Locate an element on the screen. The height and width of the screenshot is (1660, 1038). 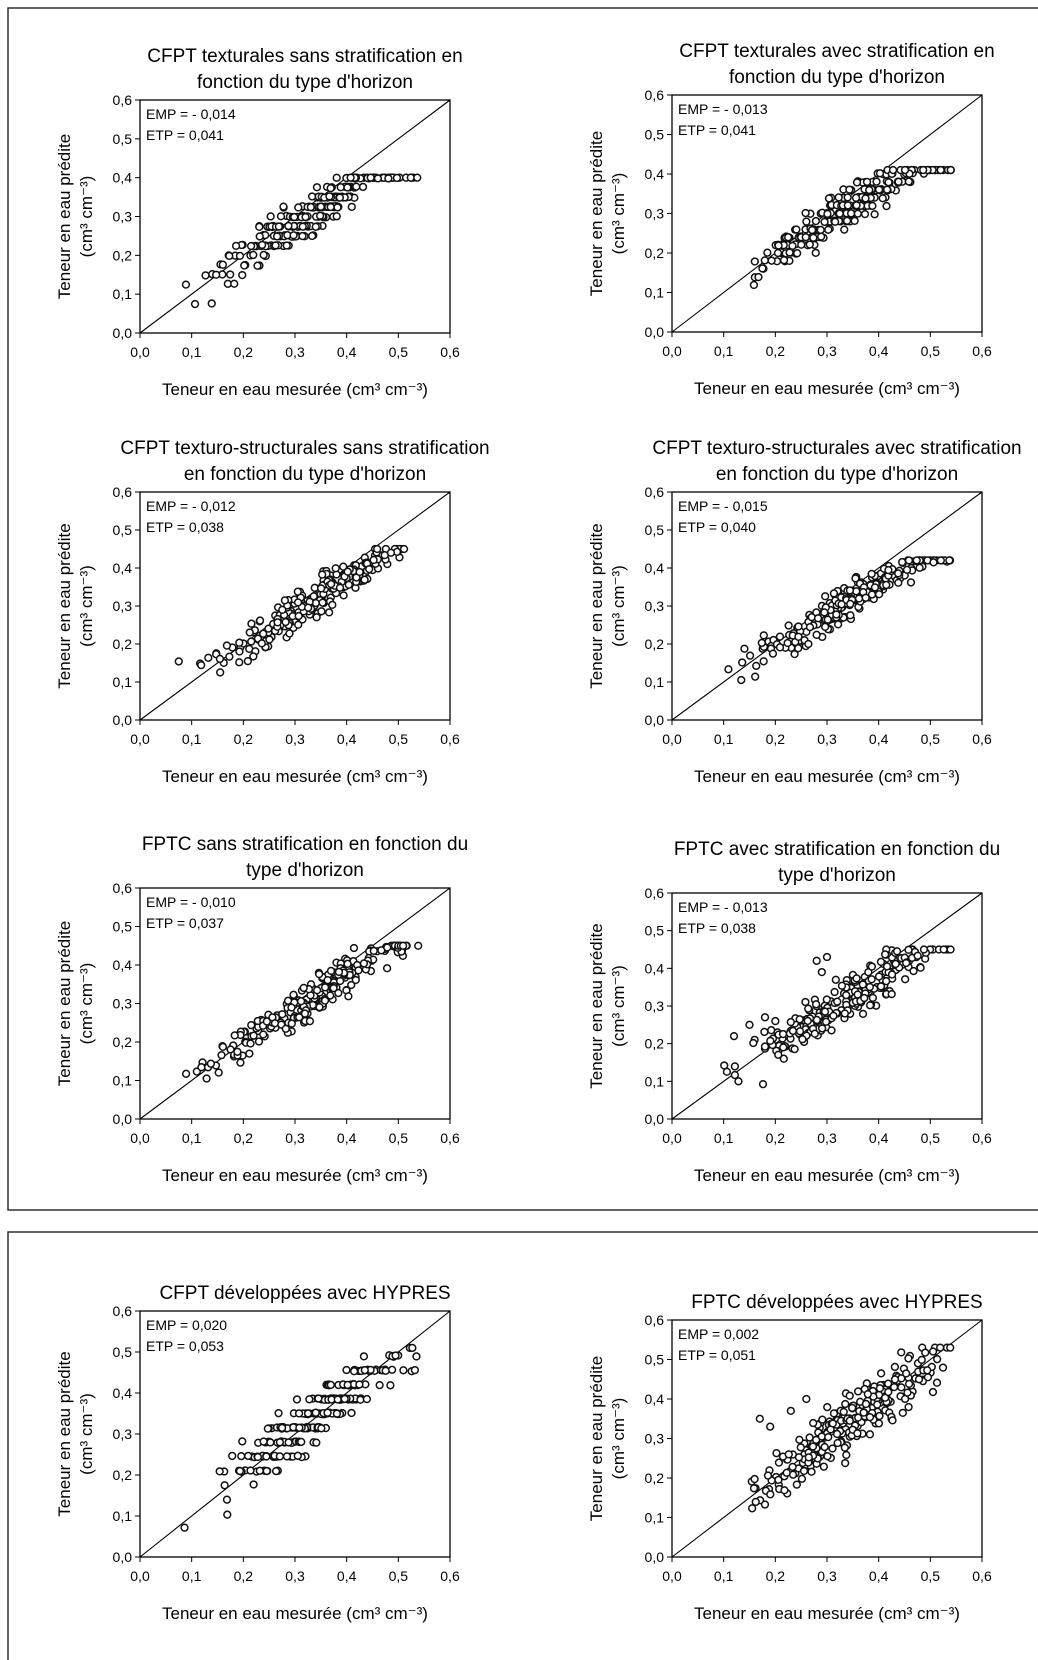
x-tick-label: 0,6 is located at coordinates (450, 352).